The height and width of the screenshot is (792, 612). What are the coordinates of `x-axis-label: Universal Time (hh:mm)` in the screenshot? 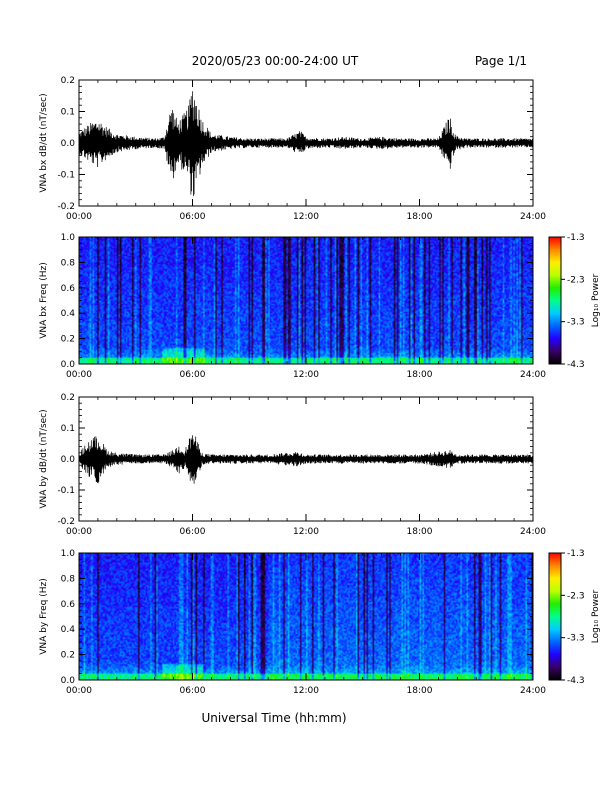 It's located at (273, 718).